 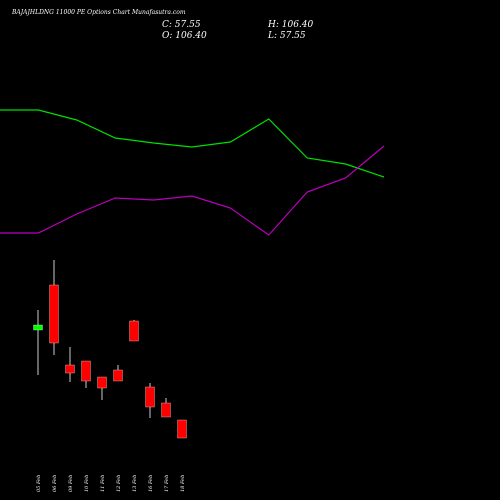 What do you see at coordinates (183, 483) in the screenshot?
I see `x-tick-label: 18 Feb` at bounding box center [183, 483].